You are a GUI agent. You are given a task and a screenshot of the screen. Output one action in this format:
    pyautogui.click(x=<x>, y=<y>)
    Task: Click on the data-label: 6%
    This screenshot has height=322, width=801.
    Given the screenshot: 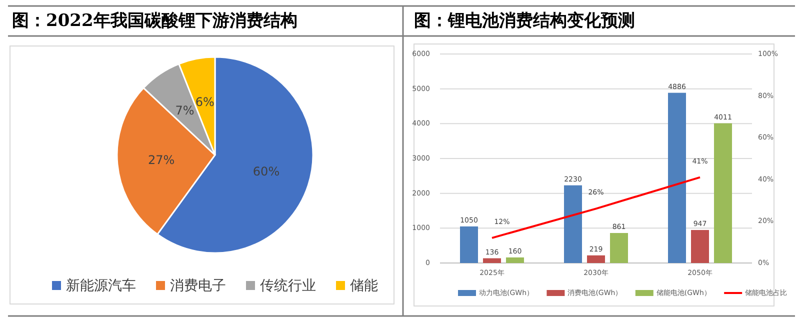 What is the action you would take?
    pyautogui.click(x=204, y=102)
    